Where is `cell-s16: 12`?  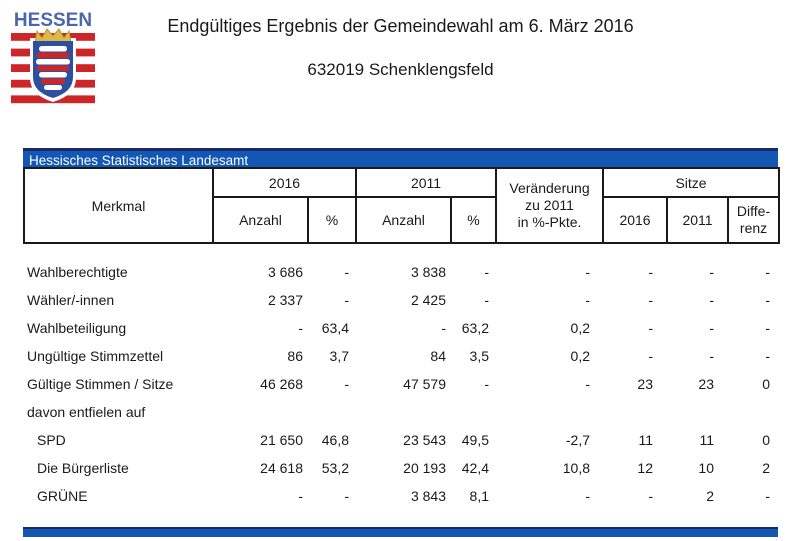 cell-s16: 12 is located at coordinates (645, 468).